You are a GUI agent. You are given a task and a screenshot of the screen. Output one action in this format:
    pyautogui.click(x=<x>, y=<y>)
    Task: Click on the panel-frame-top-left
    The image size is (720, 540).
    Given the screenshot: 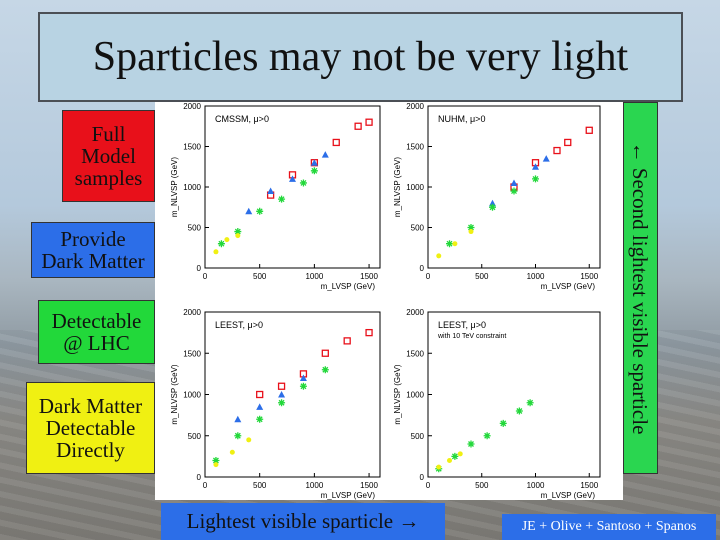 What is the action you would take?
    pyautogui.click(x=292, y=187)
    